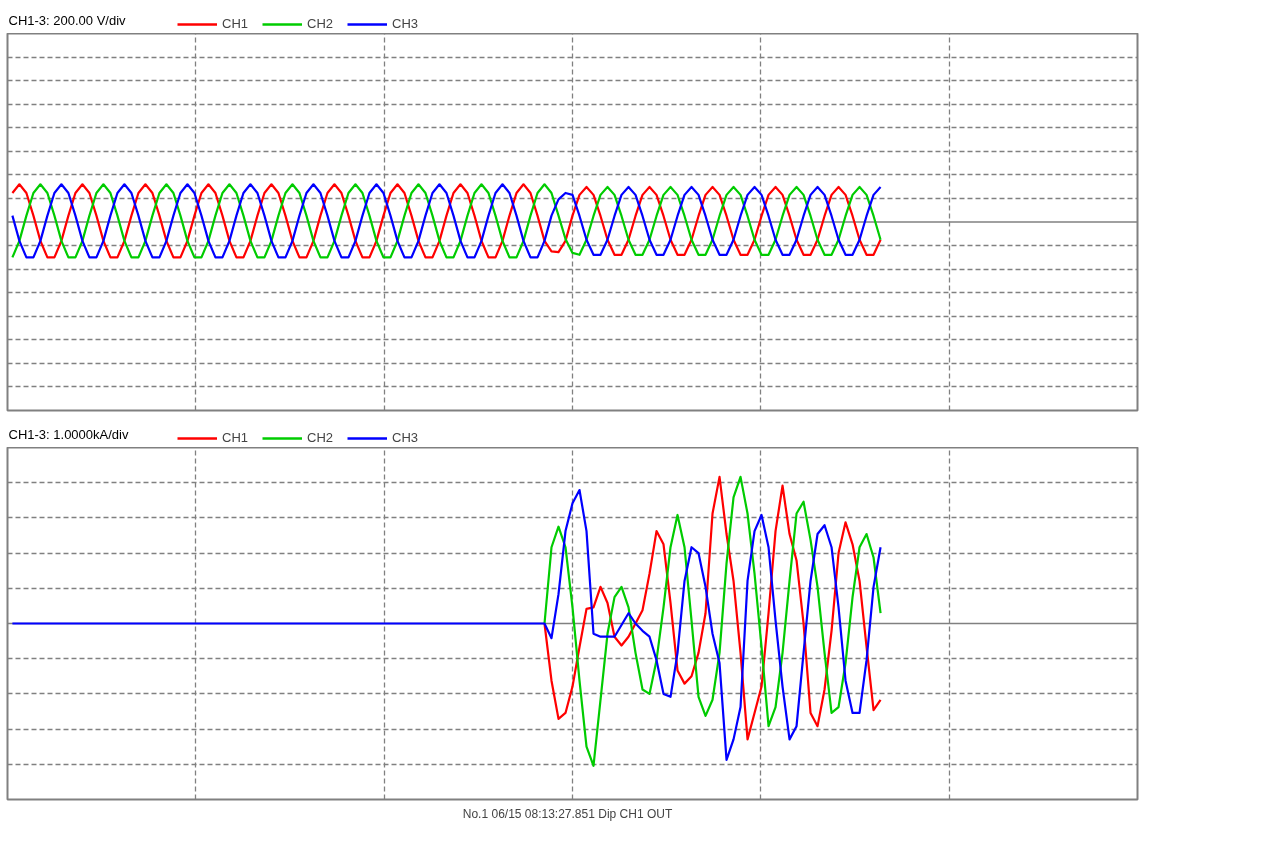 The width and height of the screenshot is (1268, 845). What do you see at coordinates (567, 813) in the screenshot?
I see `text: No.1 06/15 08:13:27.851 Dip CH1 OUT` at bounding box center [567, 813].